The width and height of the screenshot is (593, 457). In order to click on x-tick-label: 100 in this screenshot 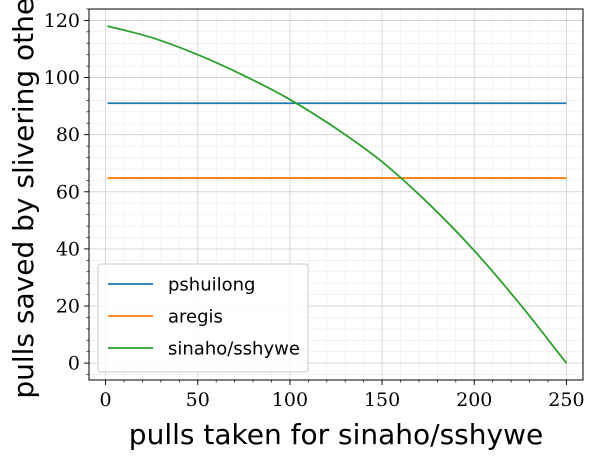, I will do `click(290, 400)`.